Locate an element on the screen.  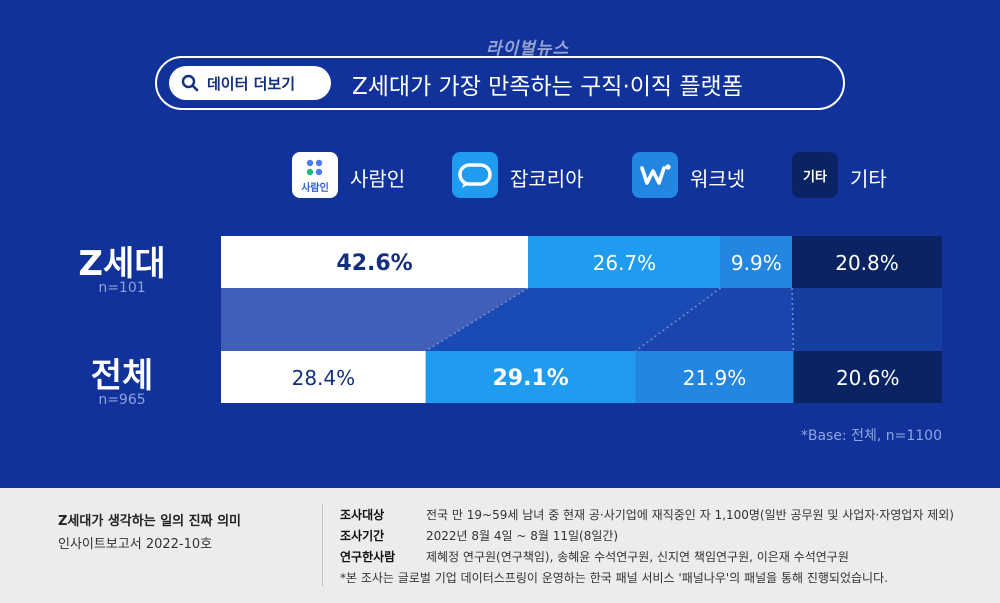
other-icon: 기타 is located at coordinates (815, 175).